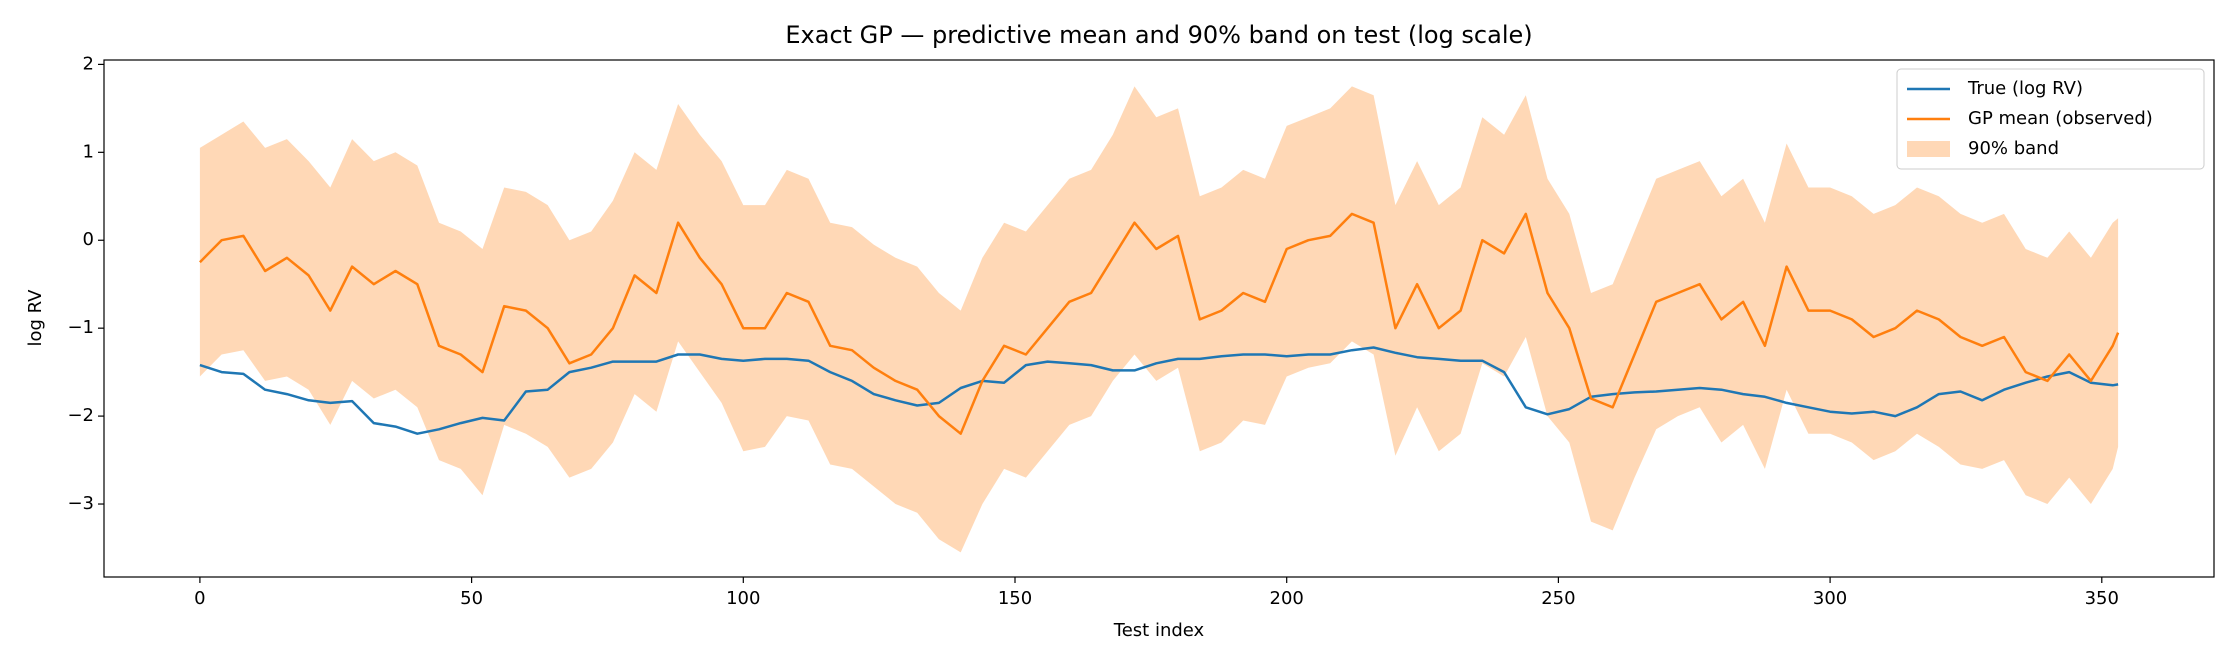  Describe the element at coordinates (80, 415) in the screenshot. I see `y-tick-label: −2` at that location.